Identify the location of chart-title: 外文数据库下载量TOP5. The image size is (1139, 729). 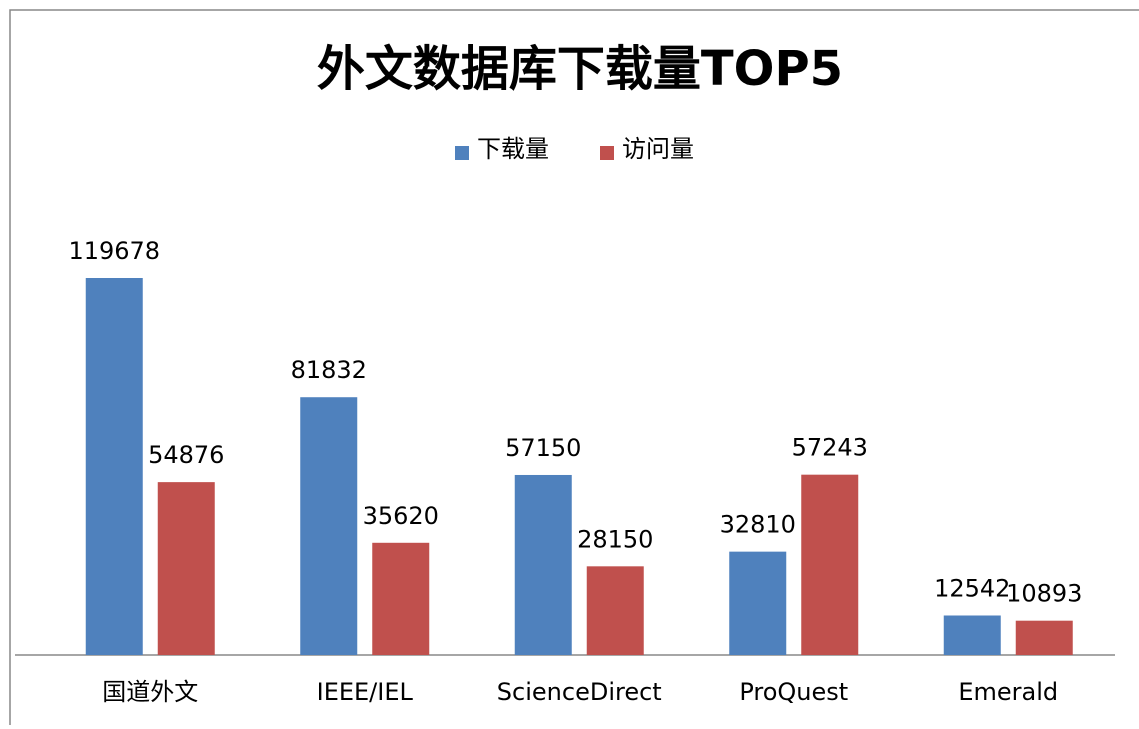
(580, 69).